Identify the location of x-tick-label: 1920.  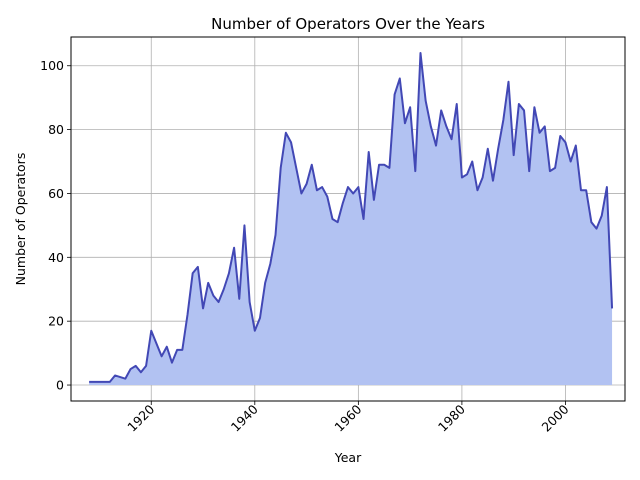
(140, 417).